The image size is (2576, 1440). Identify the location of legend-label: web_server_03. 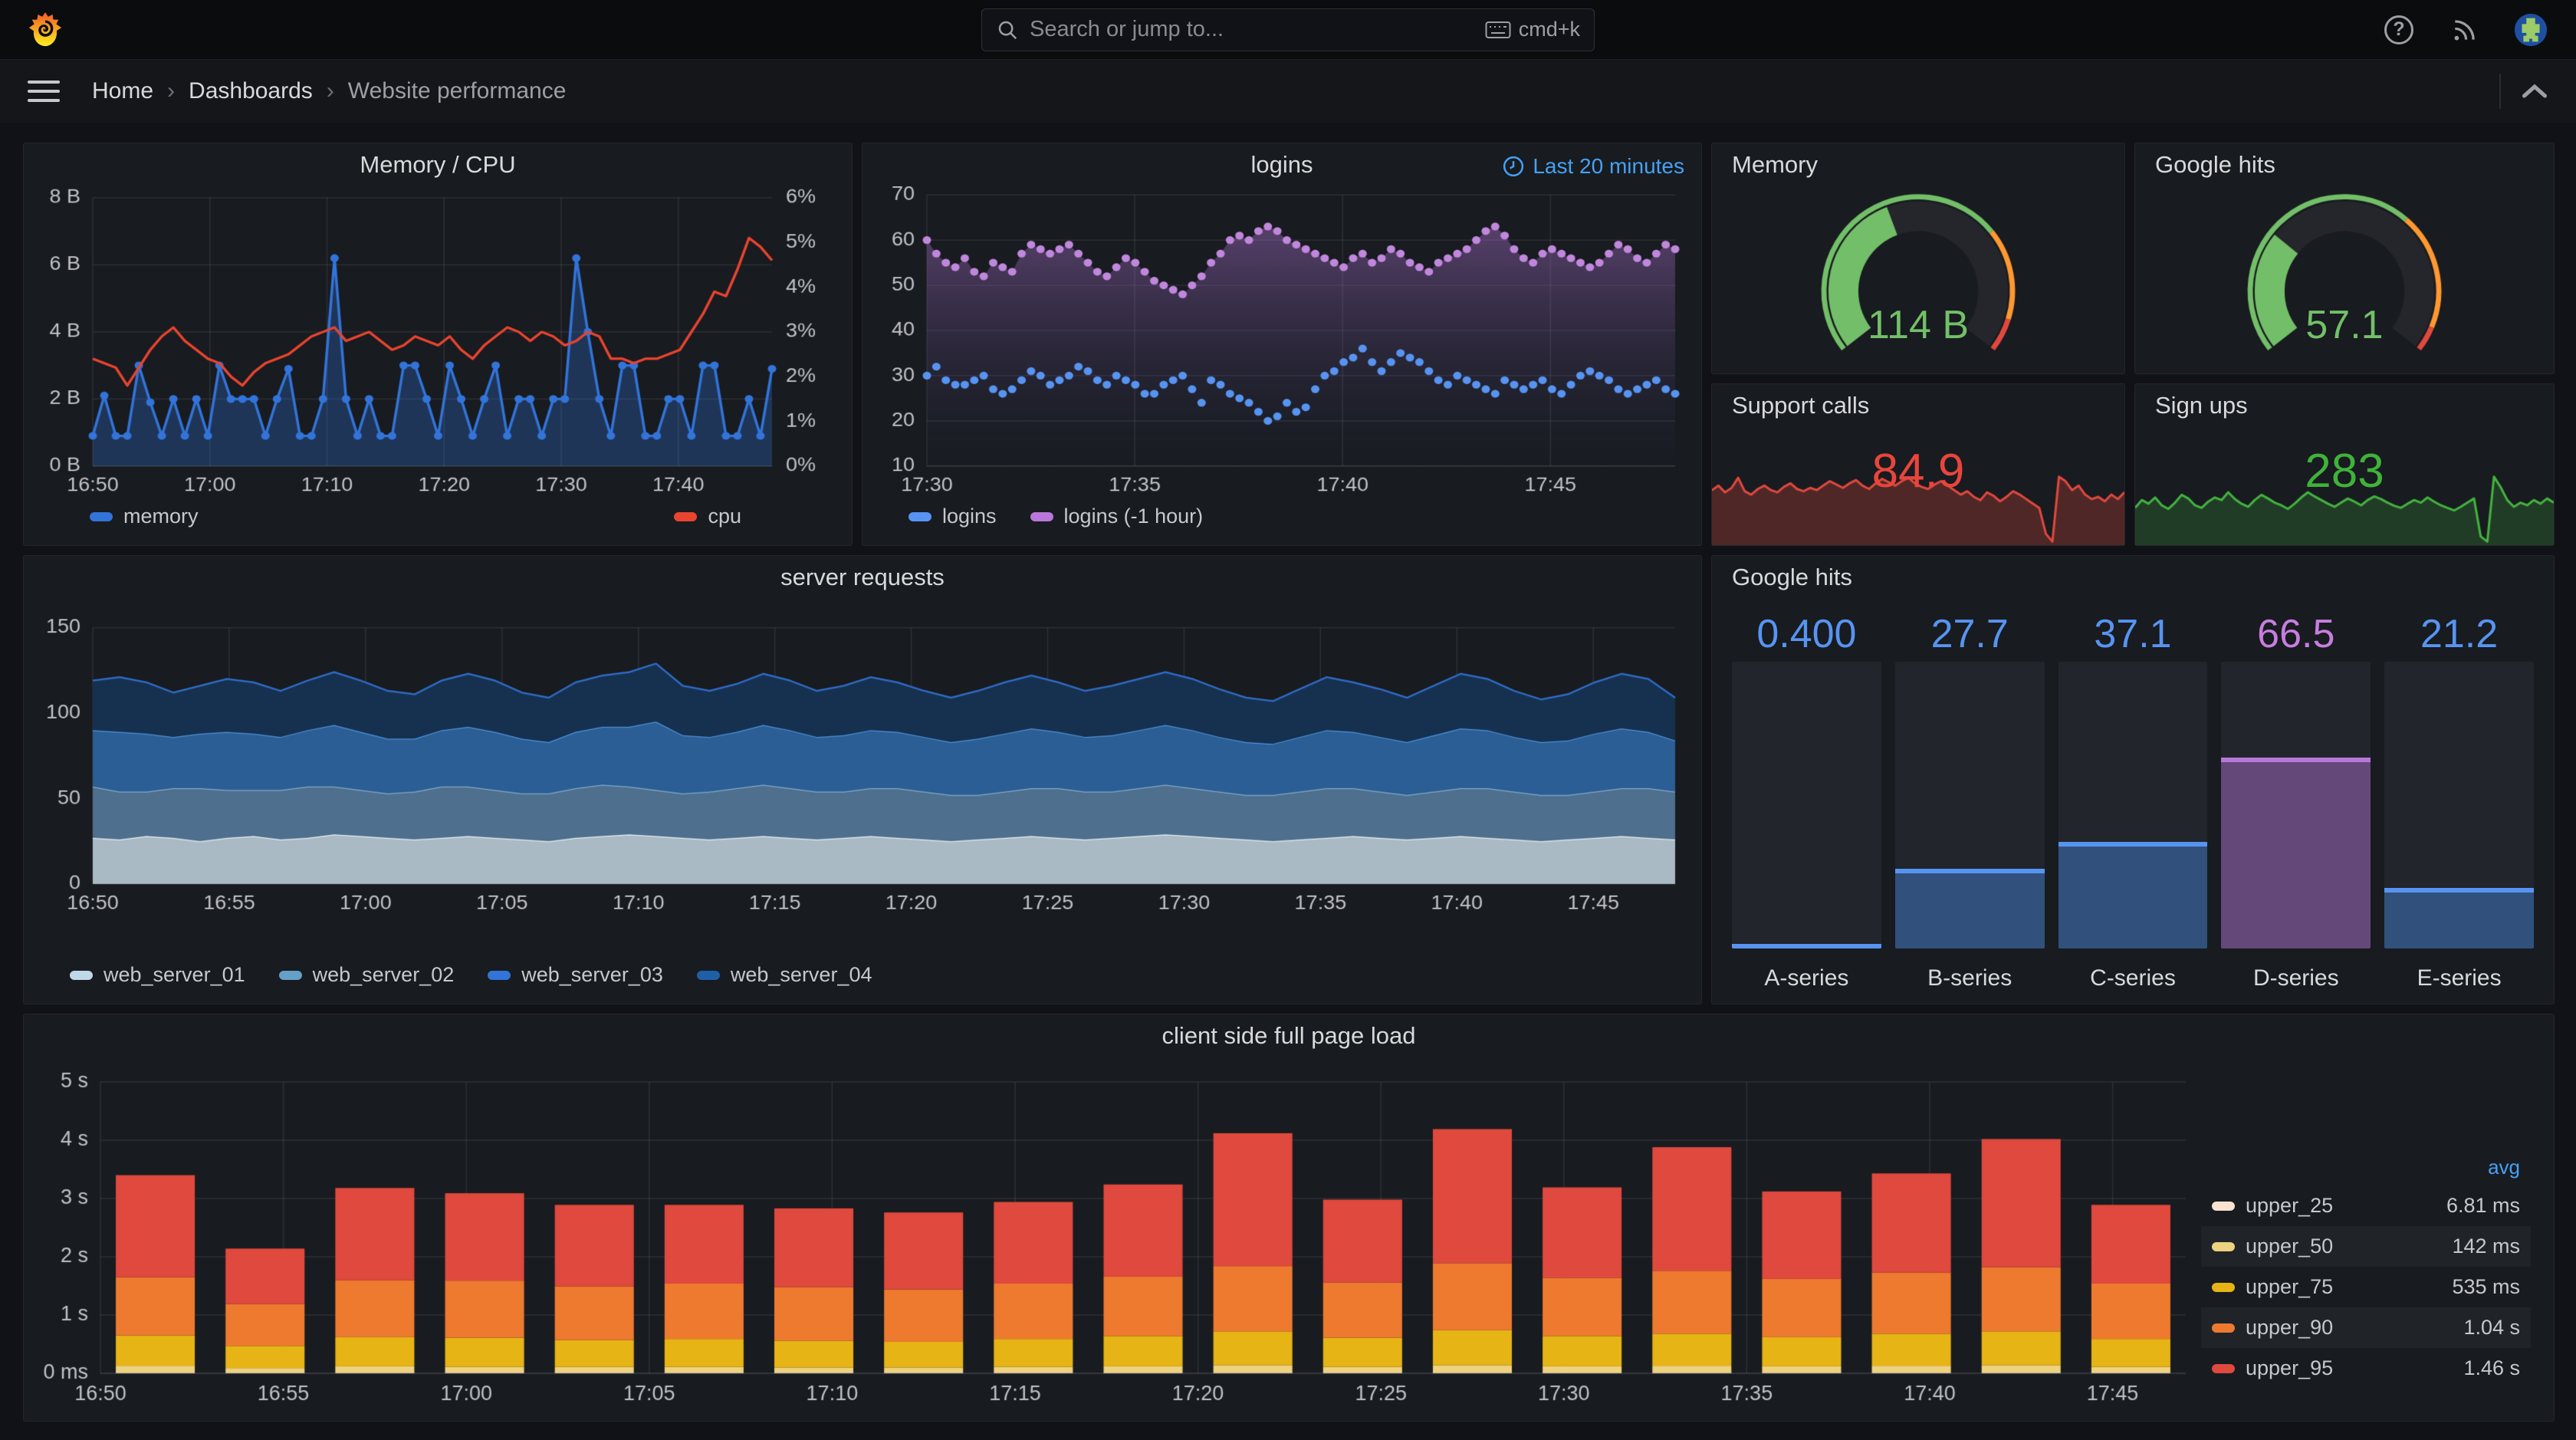
(592, 974).